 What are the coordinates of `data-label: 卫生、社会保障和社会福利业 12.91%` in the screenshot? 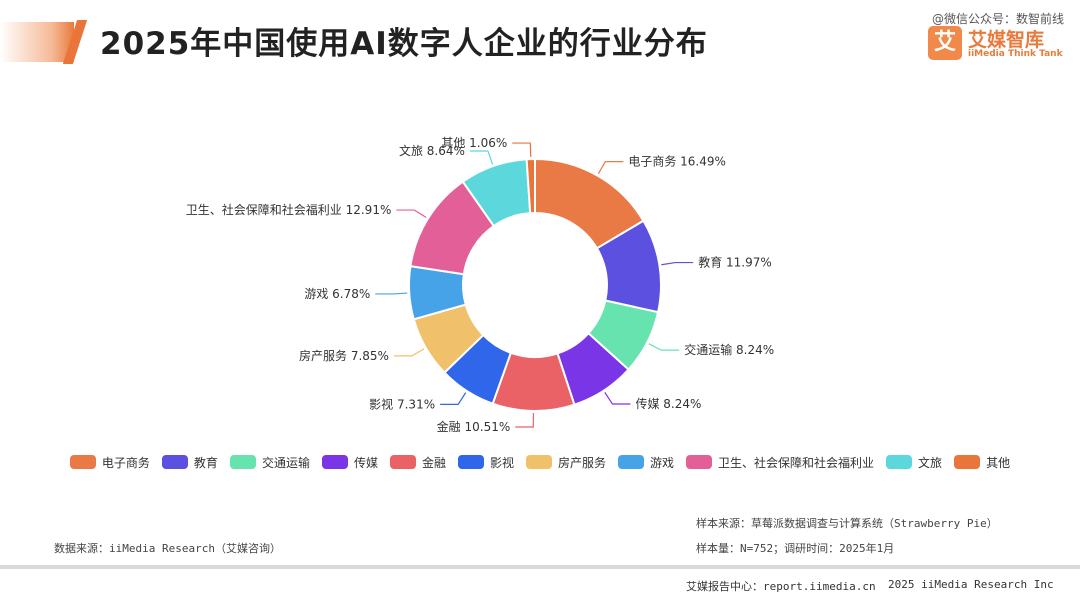 It's located at (289, 209).